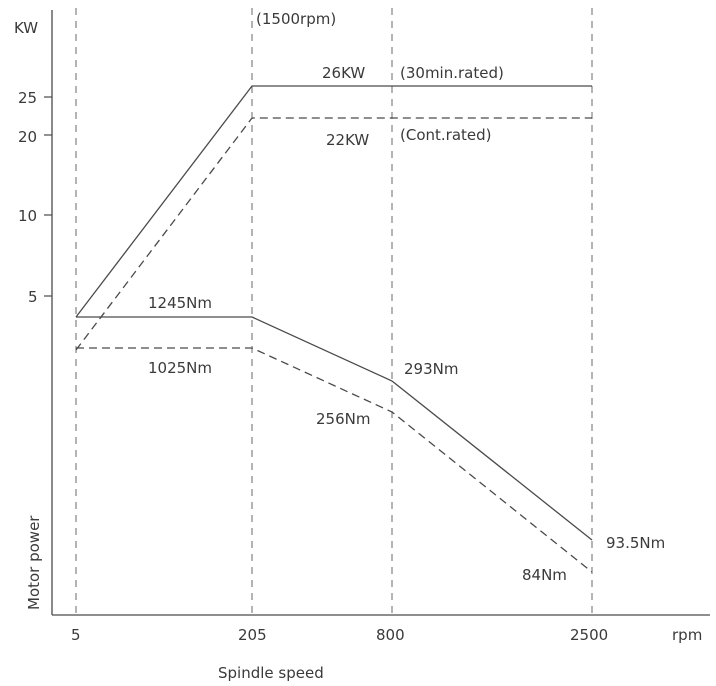 The image size is (716, 686). Describe the element at coordinates (347, 140) in the screenshot. I see `label-22kw: 22KW` at that location.